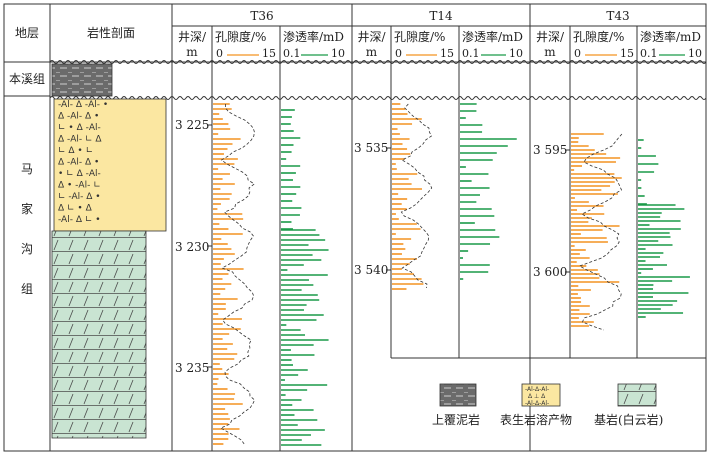  What do you see at coordinates (537, 396) in the screenshot?
I see `svg-text: Δ ⊥ Δ` at bounding box center [537, 396].